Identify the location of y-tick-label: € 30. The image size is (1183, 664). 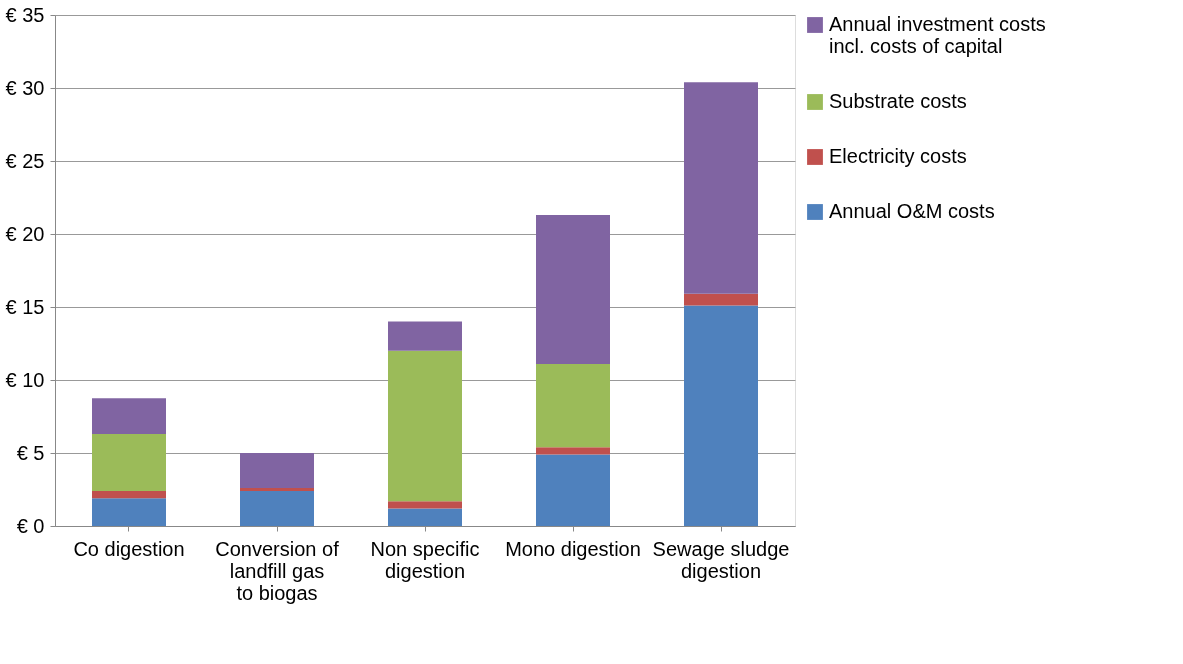
(25, 87).